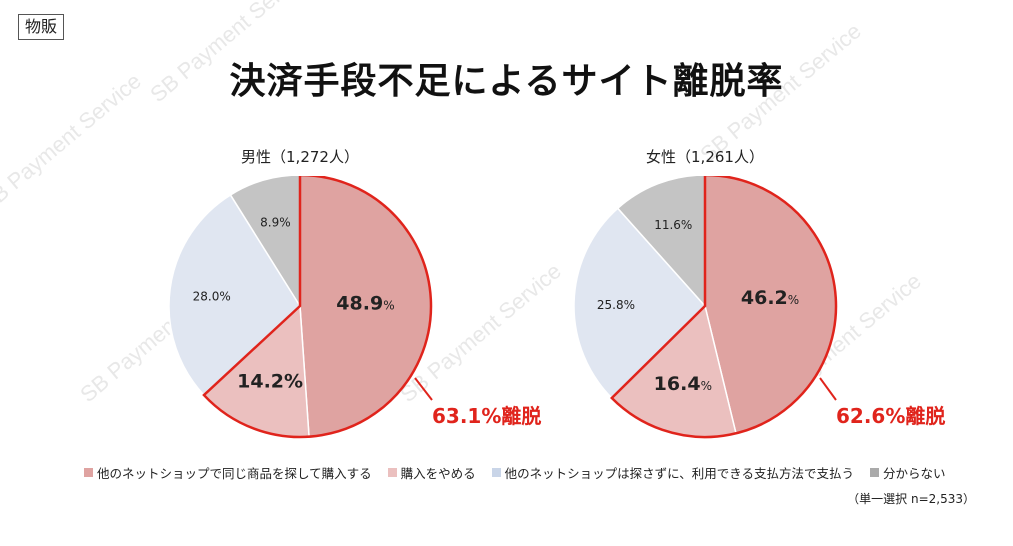 The width and height of the screenshot is (1013, 546). I want to click on legend-item: 他のネットショップは探さずに、利用できる支払方法で支払う, so click(673, 472).